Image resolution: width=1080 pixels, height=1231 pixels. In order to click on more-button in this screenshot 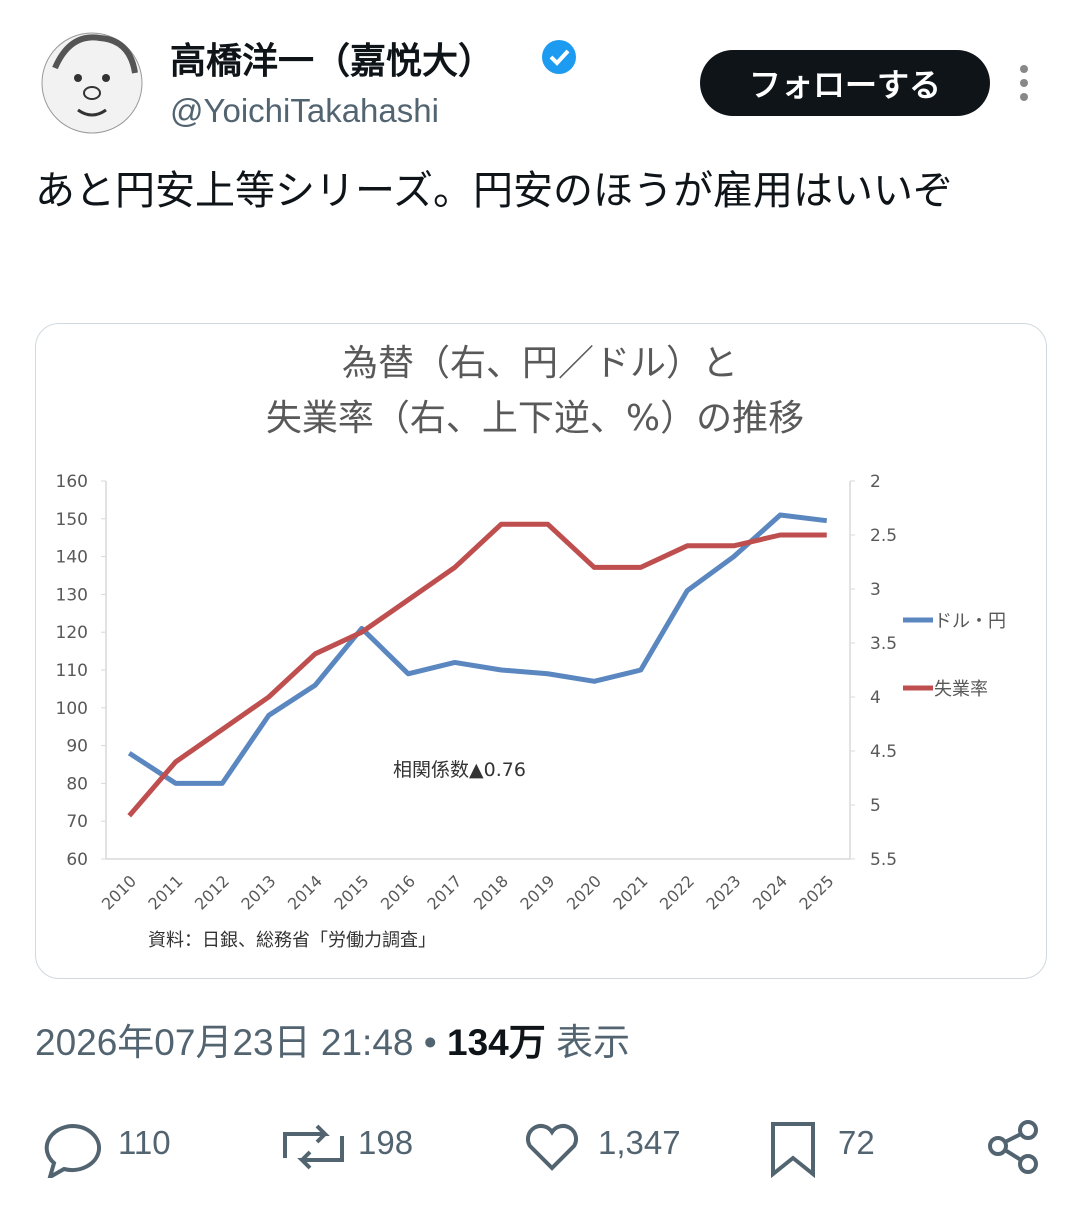, I will do `click(1024, 84)`.